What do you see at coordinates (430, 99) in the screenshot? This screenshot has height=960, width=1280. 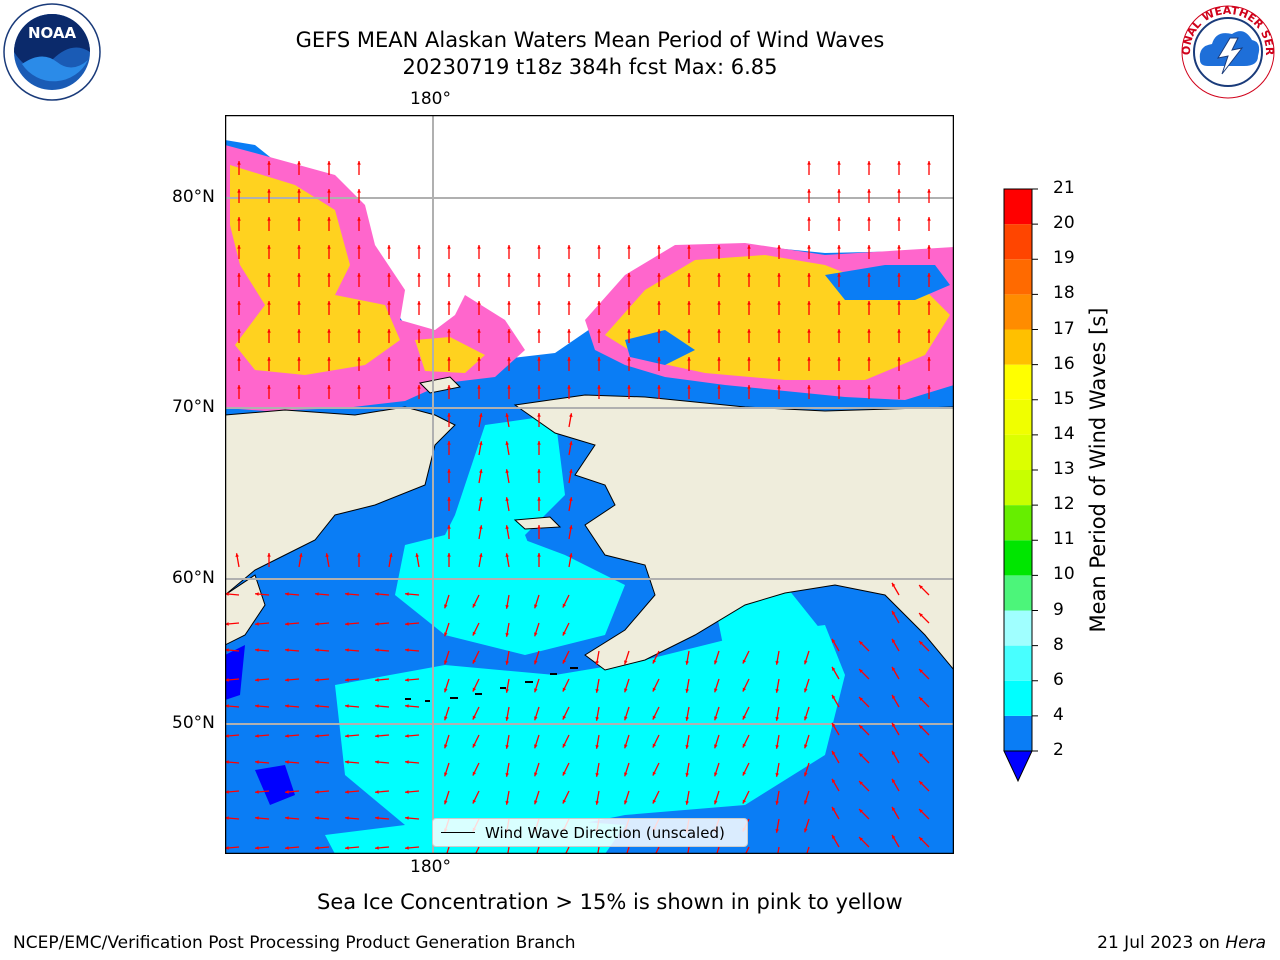 I see `lon-label-top: 180°` at bounding box center [430, 99].